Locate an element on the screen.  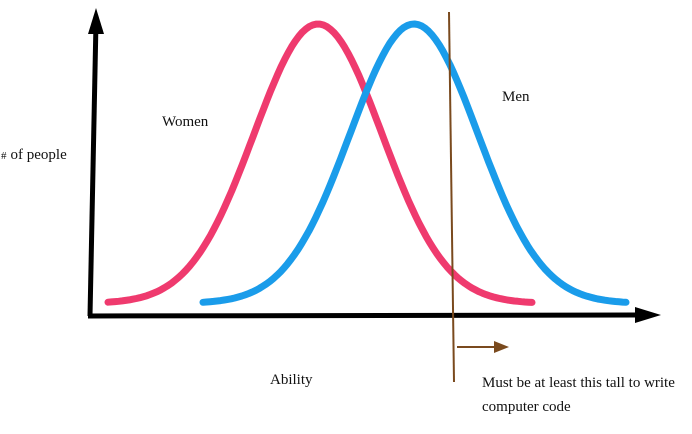
men-curve-label: Men is located at coordinates (516, 97).